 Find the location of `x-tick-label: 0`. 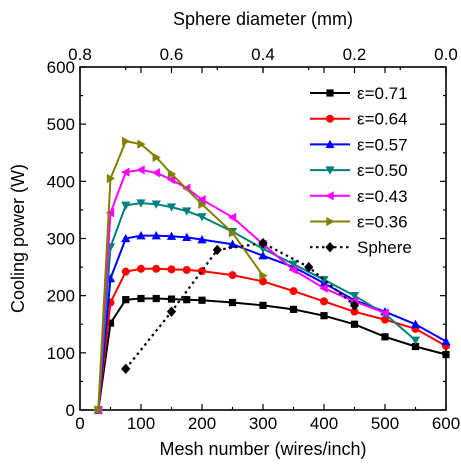

x-tick-label: 0 is located at coordinates (79, 423).